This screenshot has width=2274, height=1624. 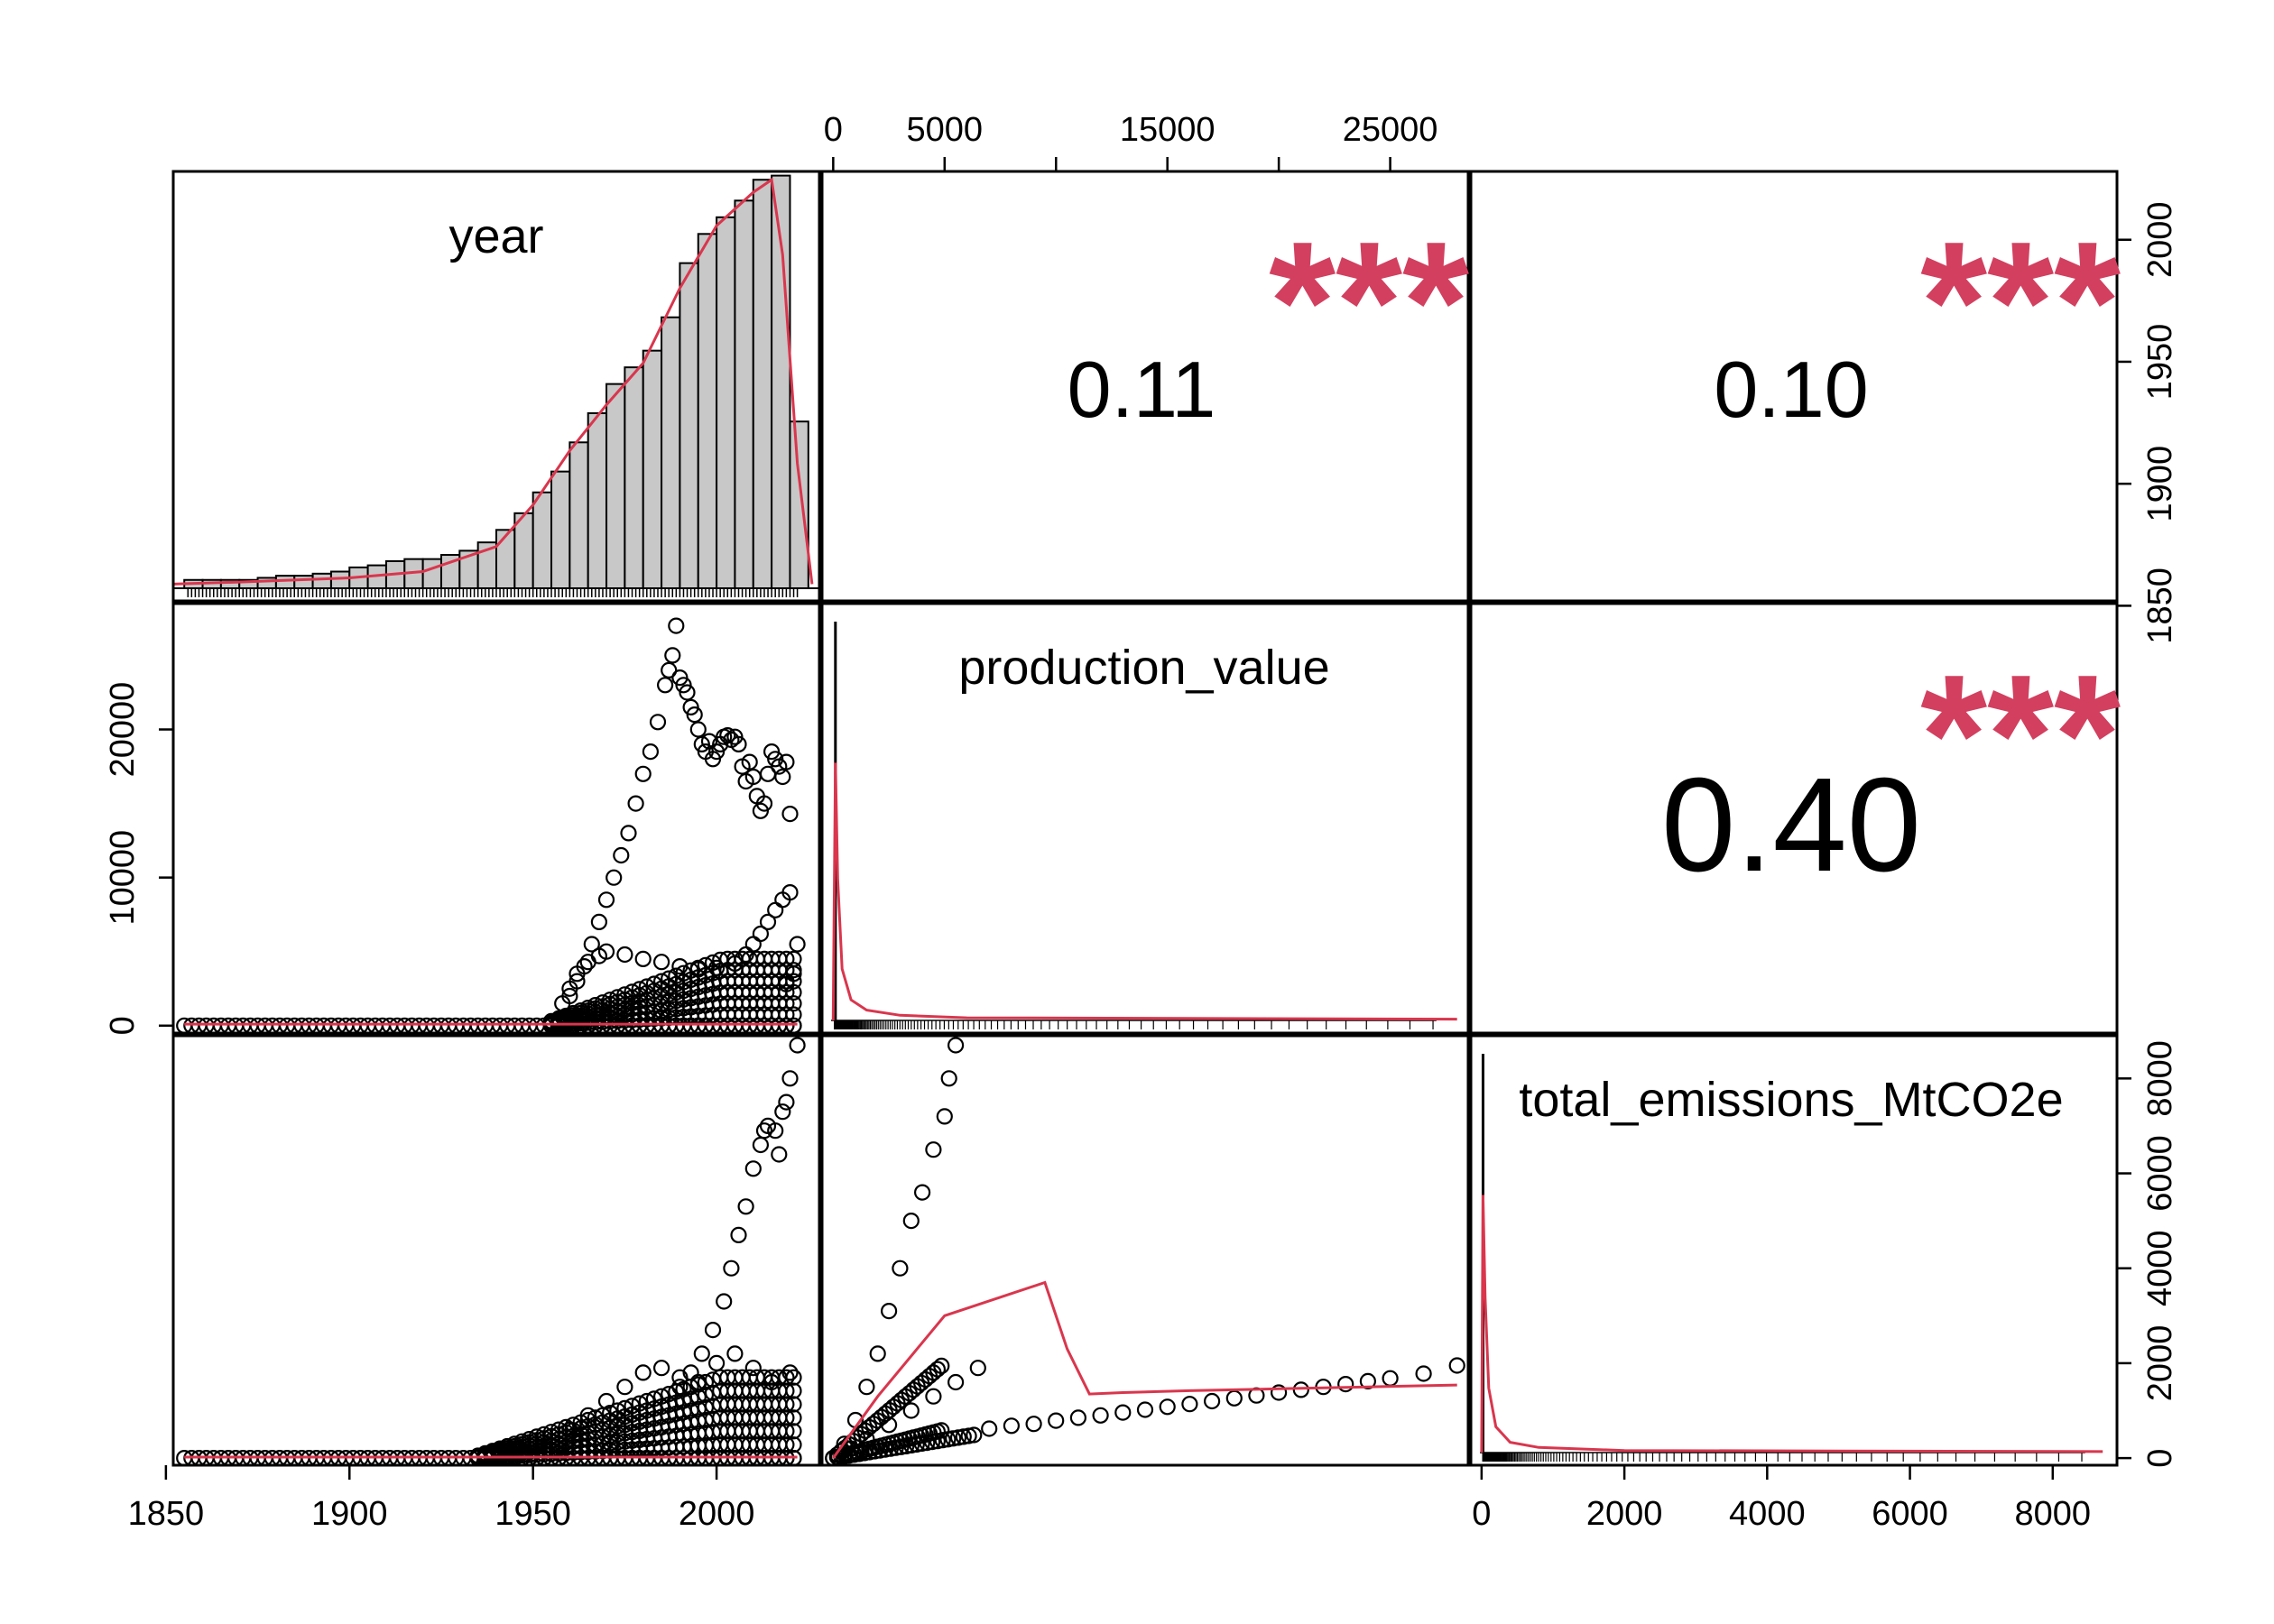 I want to click on density-curve-year, so click(x=493, y=382).